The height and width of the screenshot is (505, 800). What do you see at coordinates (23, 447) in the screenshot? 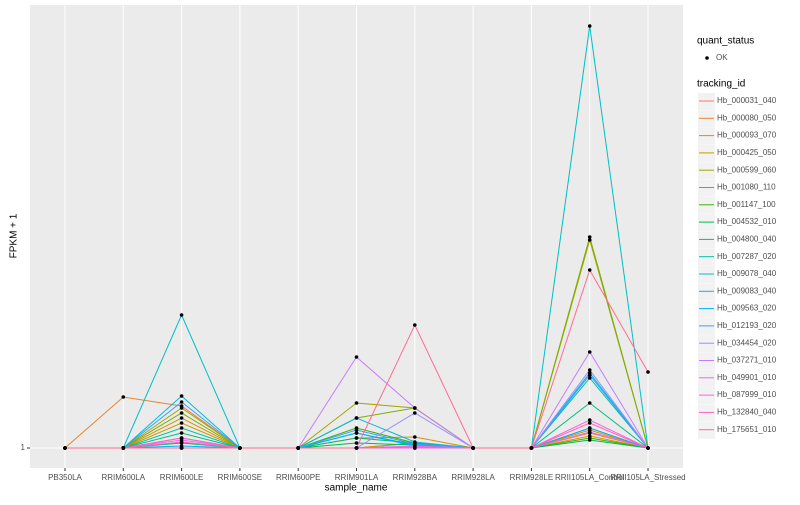
I see `y-tick-label: 1` at bounding box center [23, 447].